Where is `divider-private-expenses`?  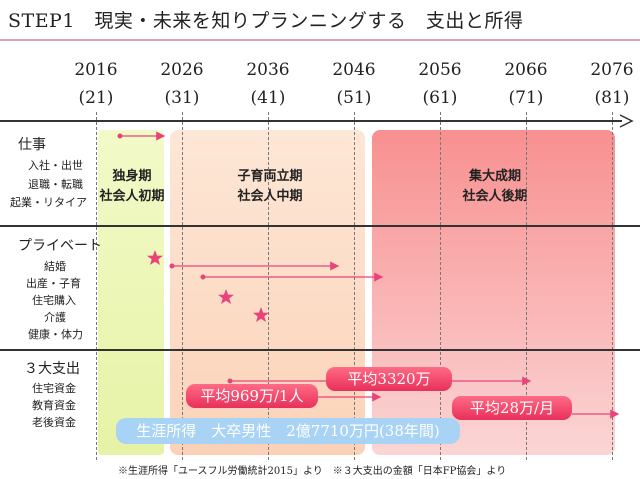
divider-private-expenses is located at coordinates (320, 350).